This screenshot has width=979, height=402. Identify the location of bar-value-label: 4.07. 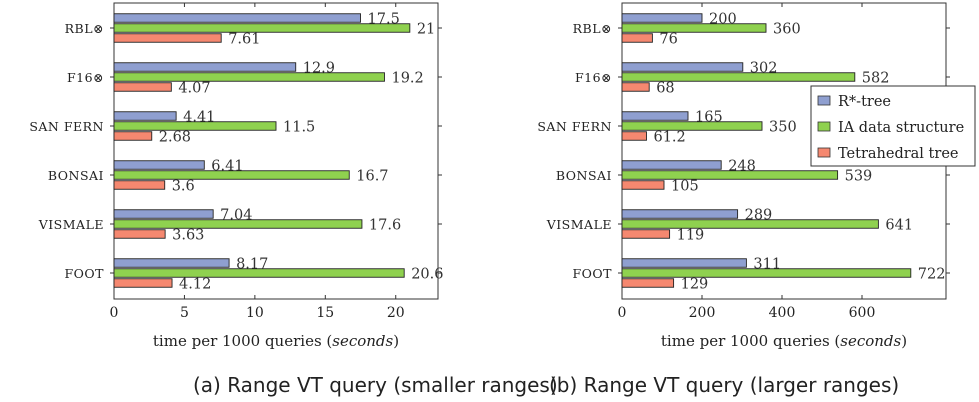
(194, 89).